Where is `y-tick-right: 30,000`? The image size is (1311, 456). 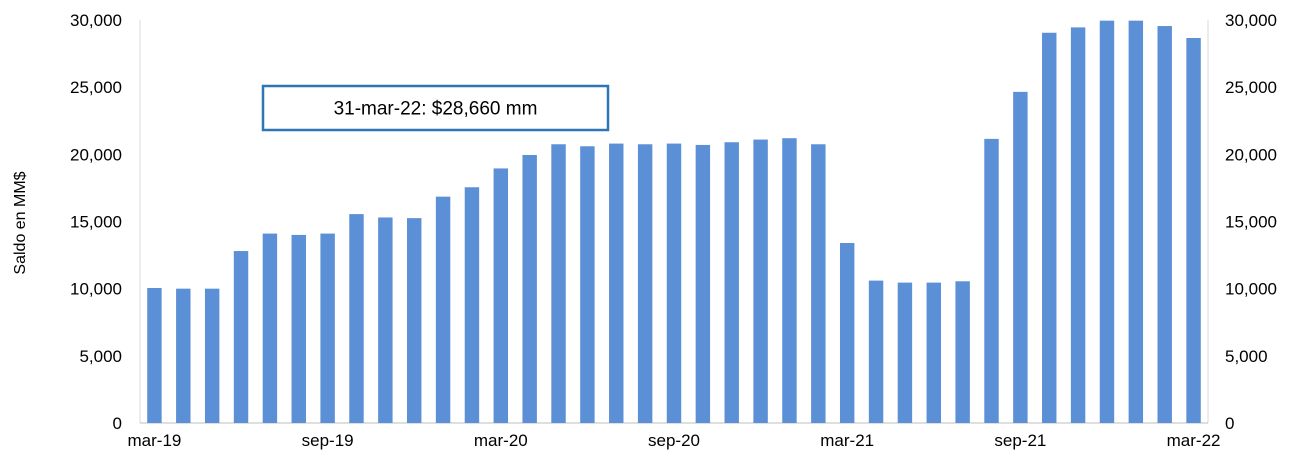
y-tick-right: 30,000 is located at coordinates (1251, 20).